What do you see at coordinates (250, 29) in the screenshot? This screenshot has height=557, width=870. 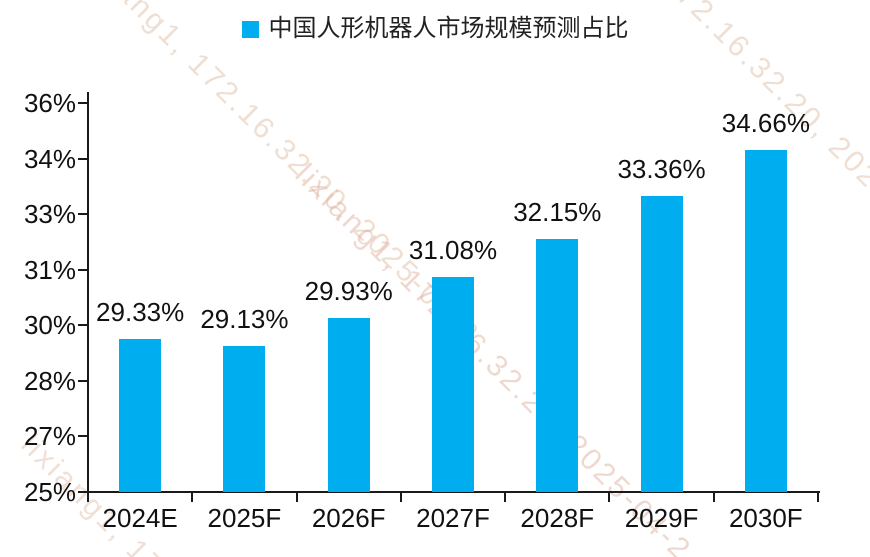 I see `legend-marker-icon` at bounding box center [250, 29].